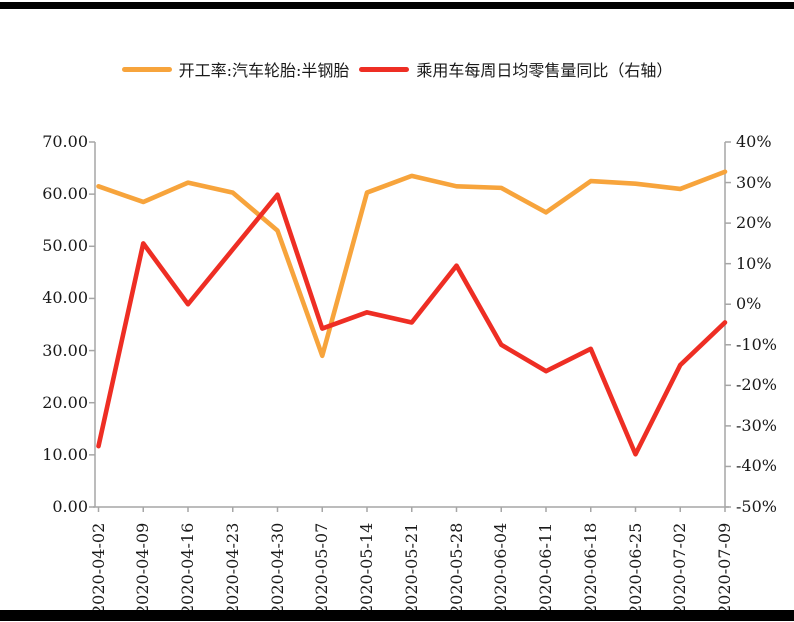  What do you see at coordinates (749, 304) in the screenshot?
I see `right-axis-tick-label: 0%` at bounding box center [749, 304].